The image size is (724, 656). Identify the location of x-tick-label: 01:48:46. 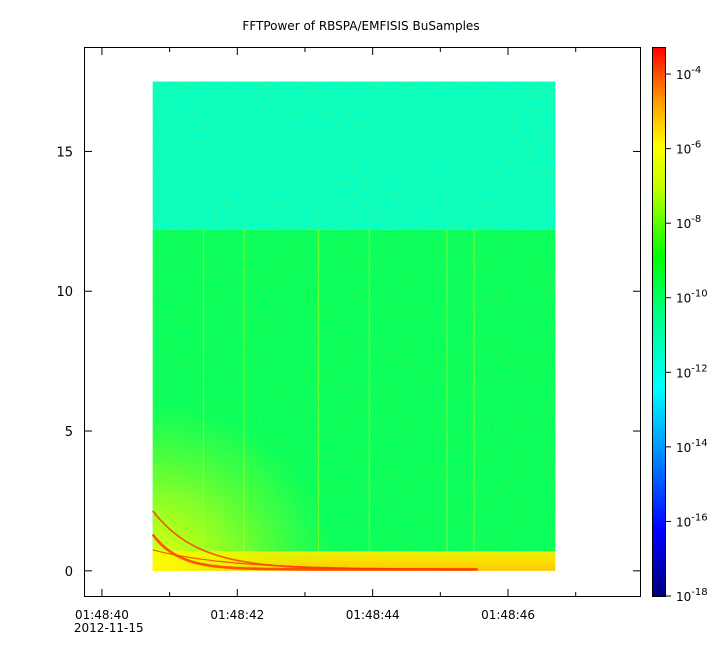
(508, 615).